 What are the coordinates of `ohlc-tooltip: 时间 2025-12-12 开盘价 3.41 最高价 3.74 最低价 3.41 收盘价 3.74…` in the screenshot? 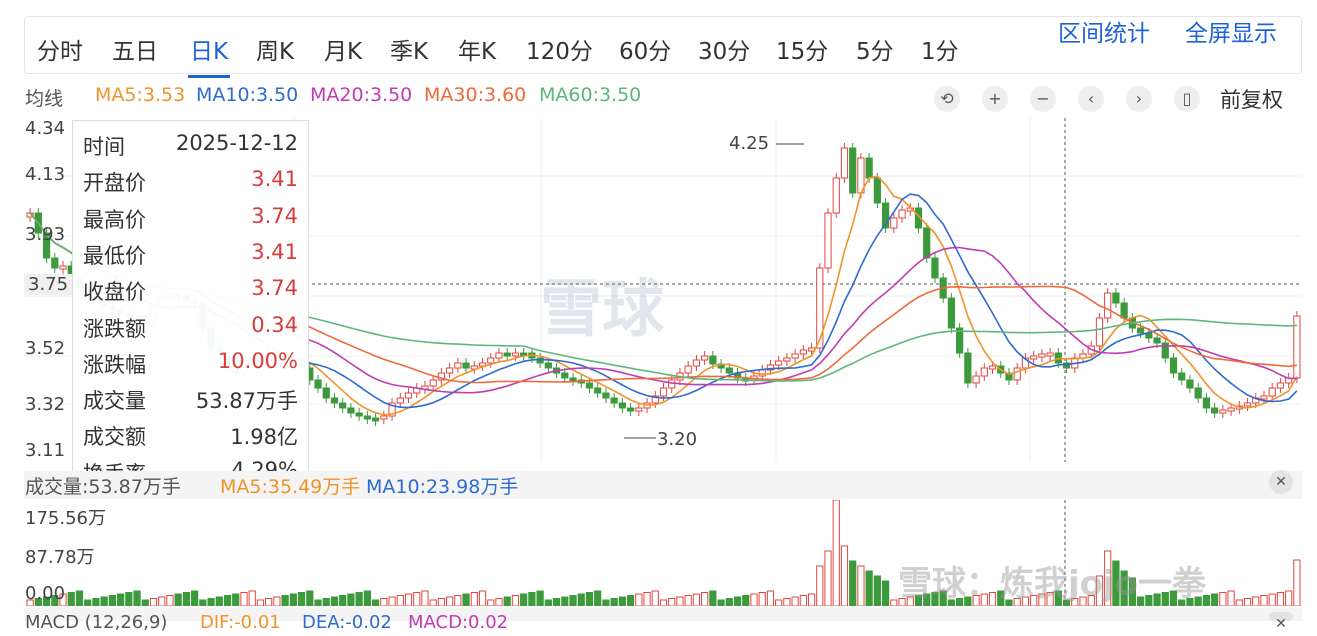 It's located at (190, 307).